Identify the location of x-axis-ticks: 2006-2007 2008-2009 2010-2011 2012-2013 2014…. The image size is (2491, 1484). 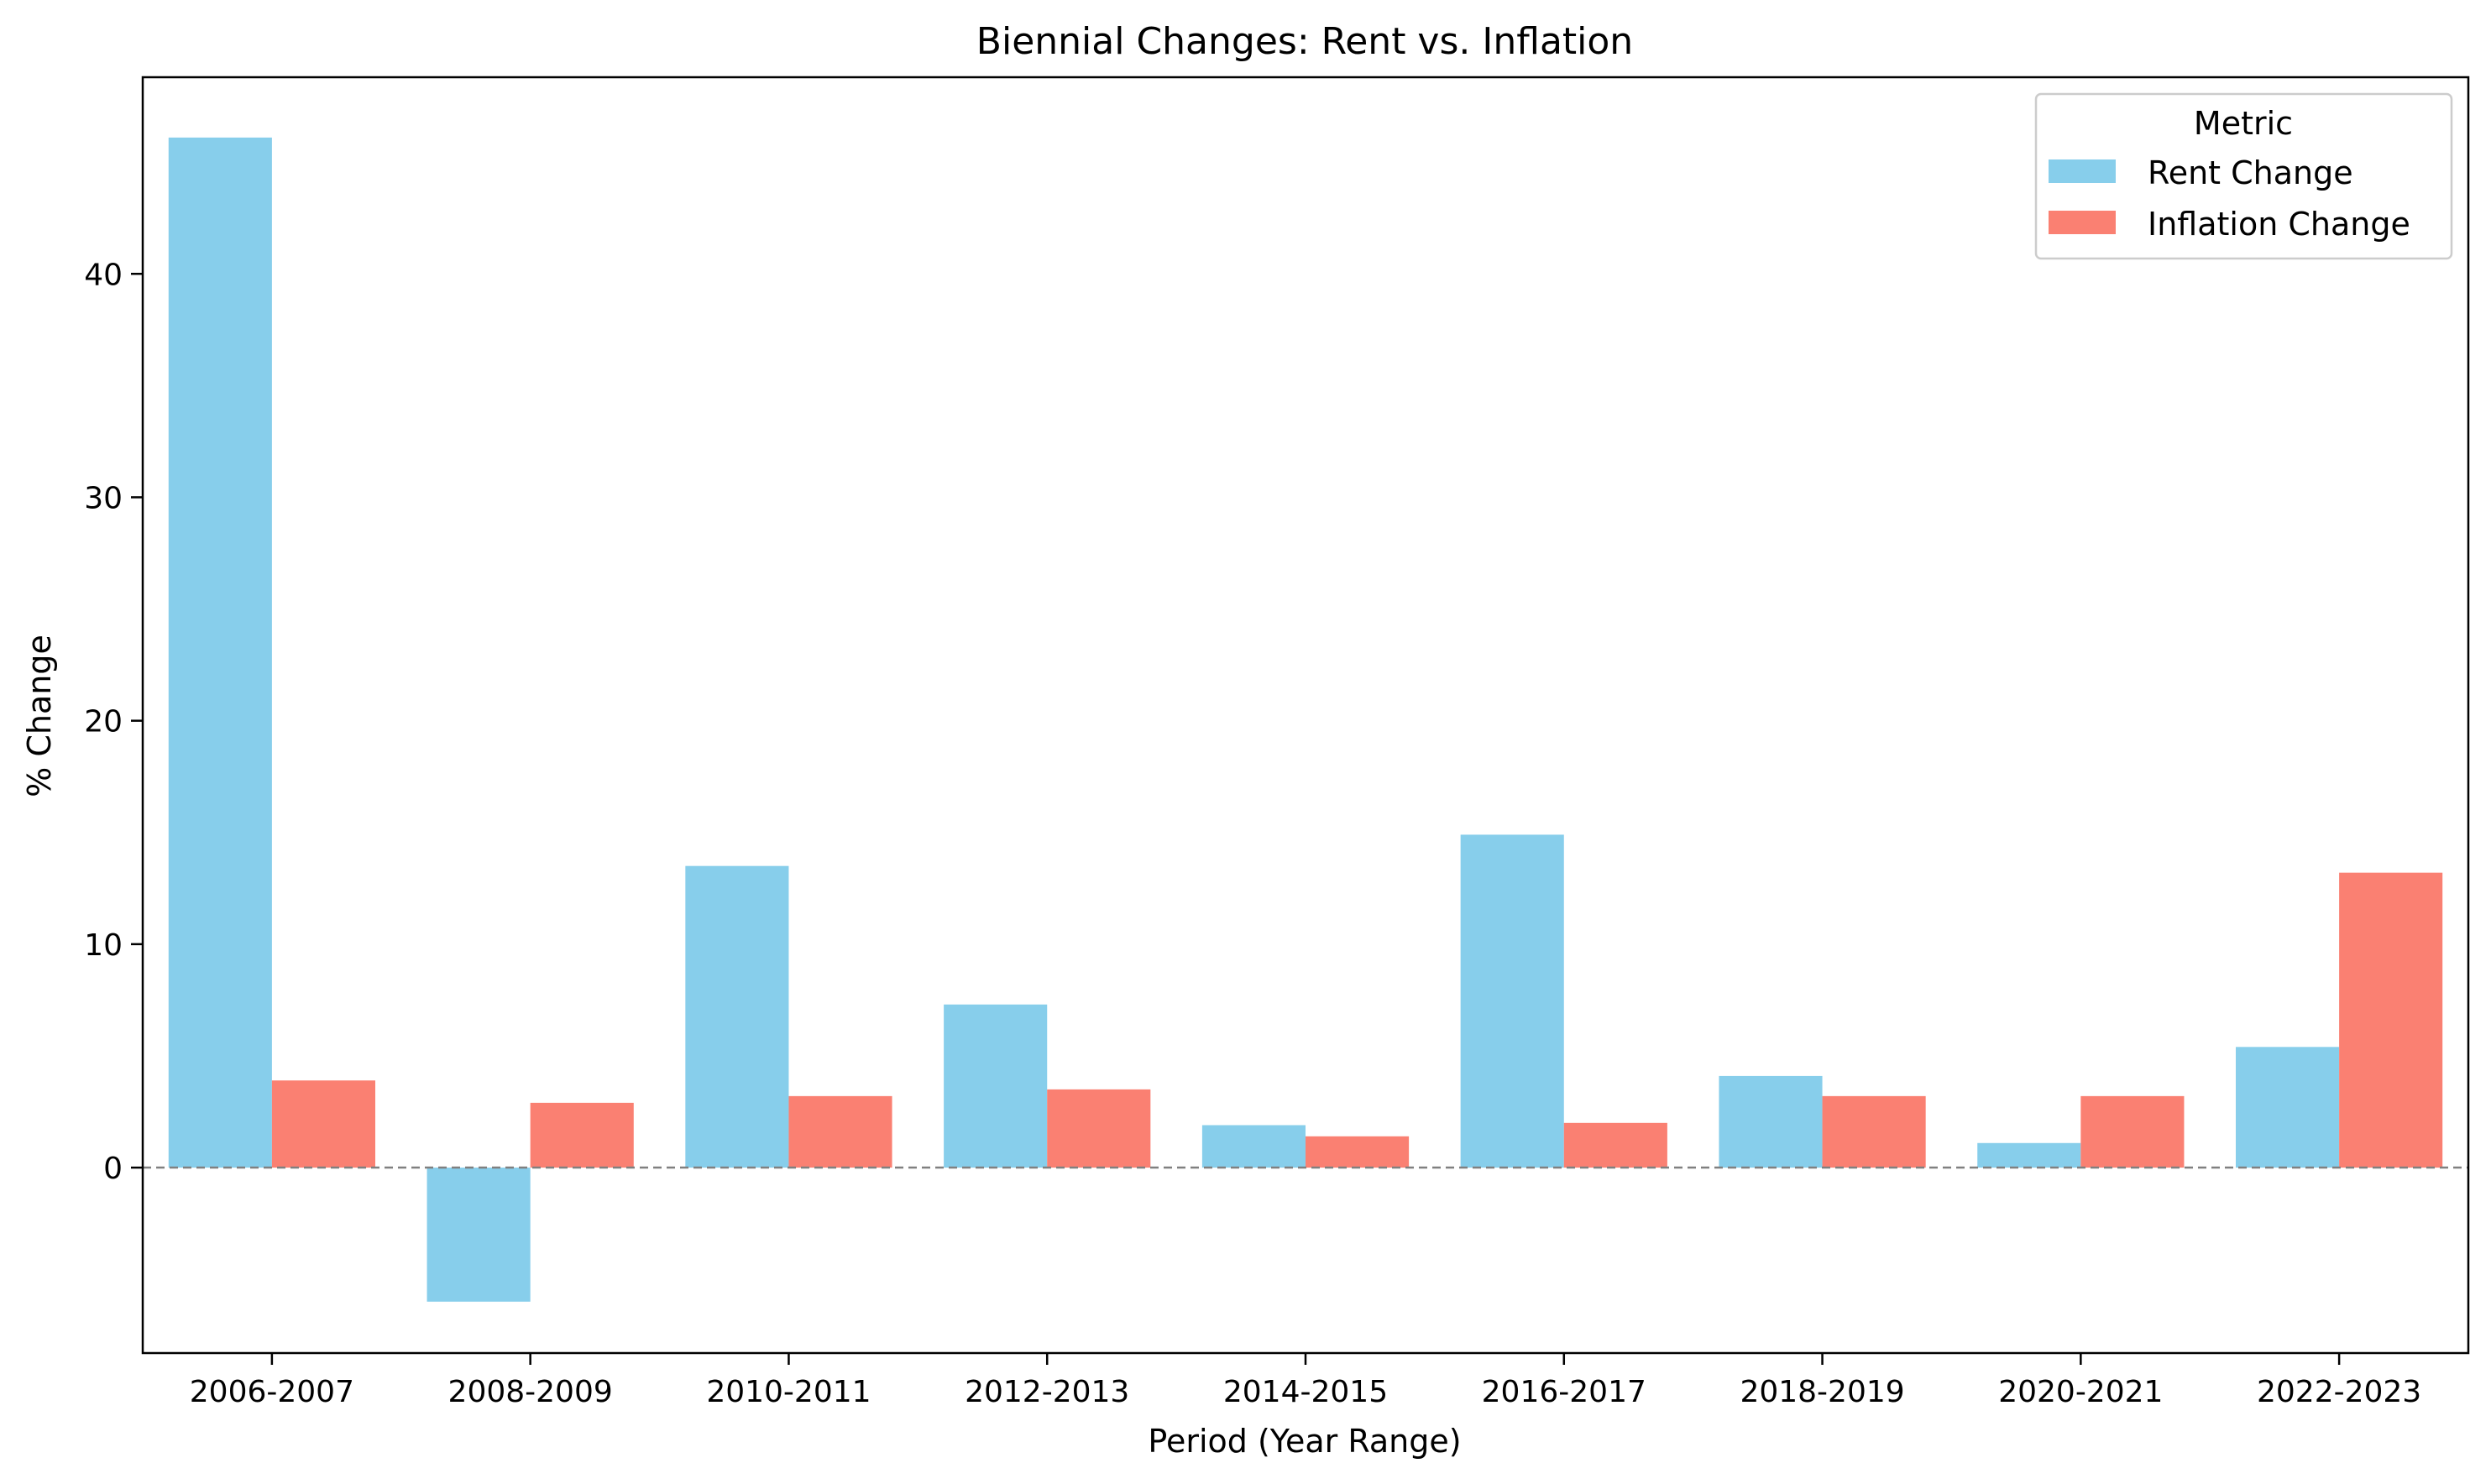
(1305, 1381).